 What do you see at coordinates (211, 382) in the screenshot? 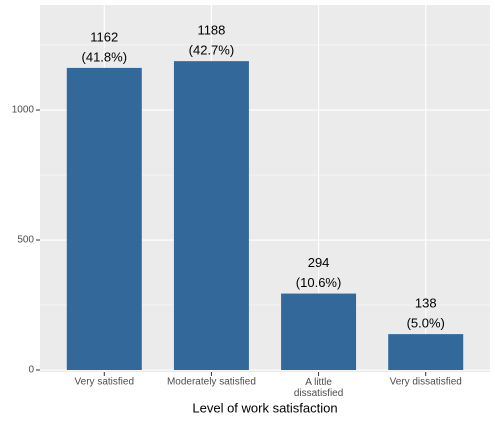
I see `x-tick-label: Moderately satisfied` at bounding box center [211, 382].